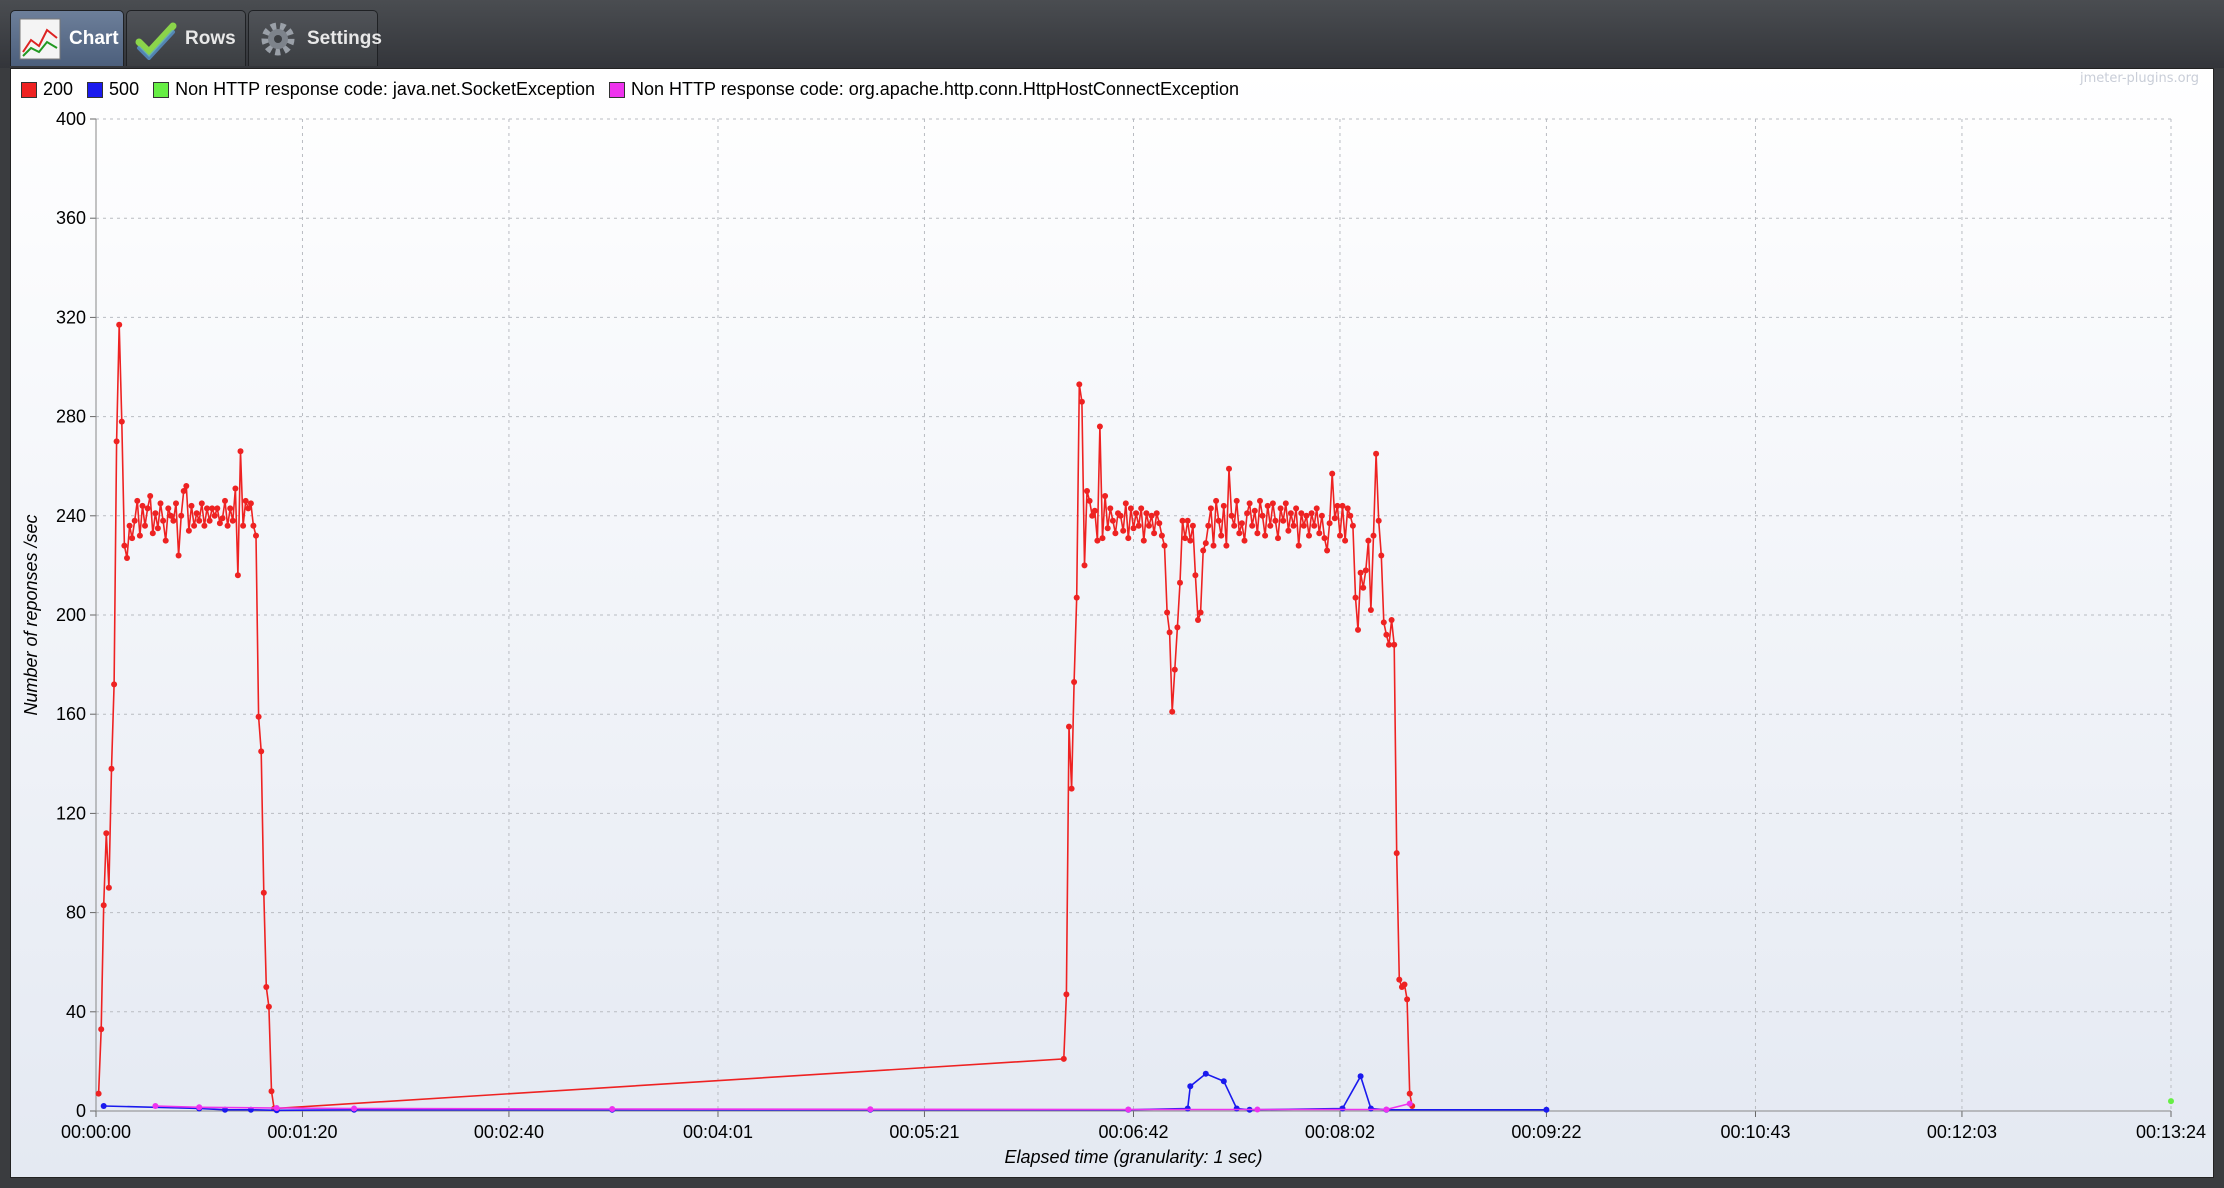 Image resolution: width=2224 pixels, height=1188 pixels. Describe the element at coordinates (156, 39) in the screenshot. I see `checkmark-icon` at that location.